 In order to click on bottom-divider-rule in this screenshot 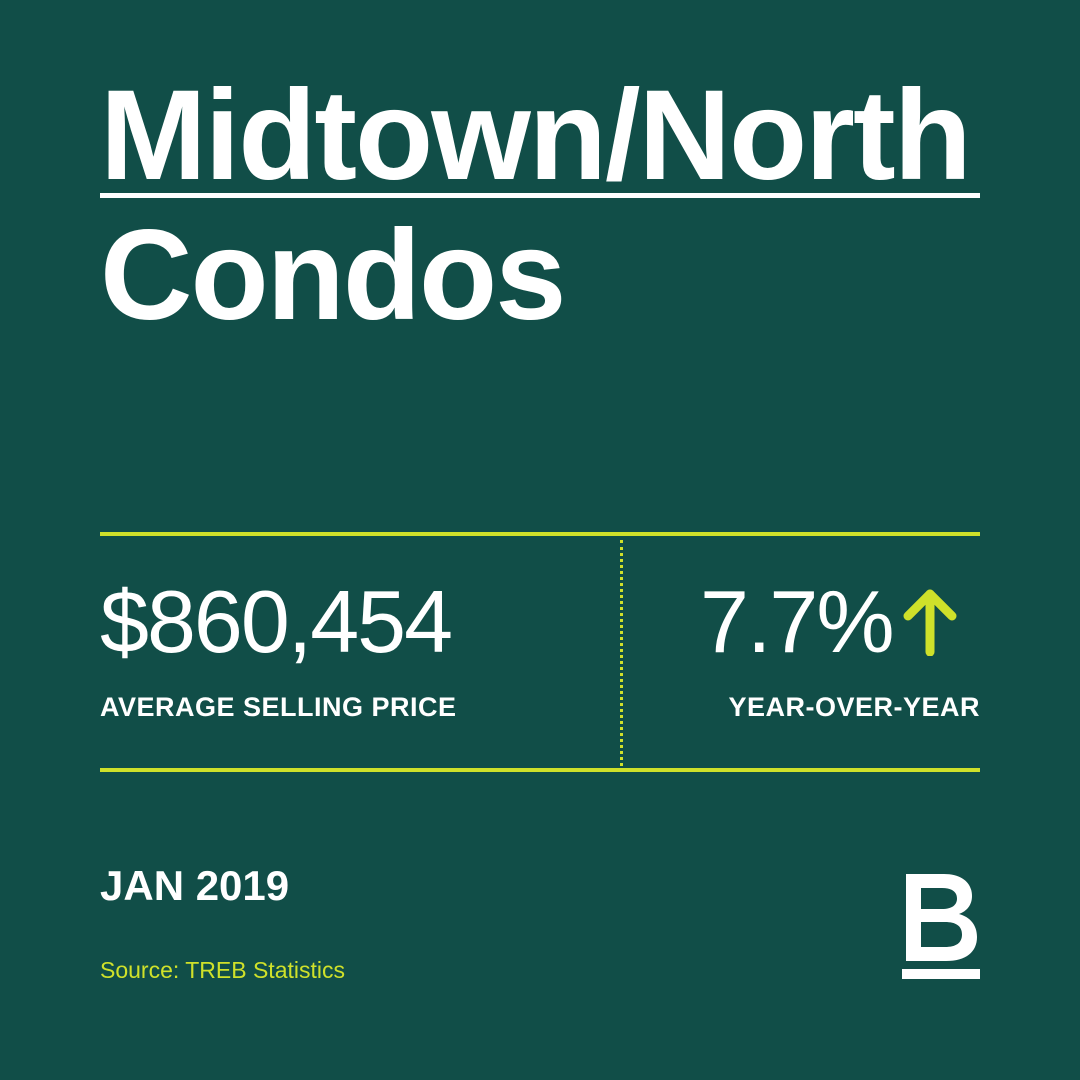, I will do `click(540, 770)`.